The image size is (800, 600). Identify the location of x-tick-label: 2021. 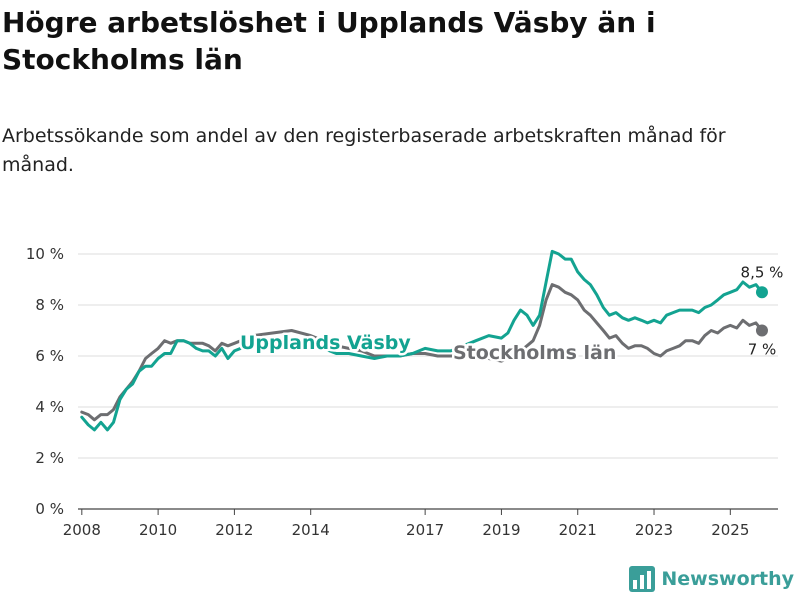
(578, 530).